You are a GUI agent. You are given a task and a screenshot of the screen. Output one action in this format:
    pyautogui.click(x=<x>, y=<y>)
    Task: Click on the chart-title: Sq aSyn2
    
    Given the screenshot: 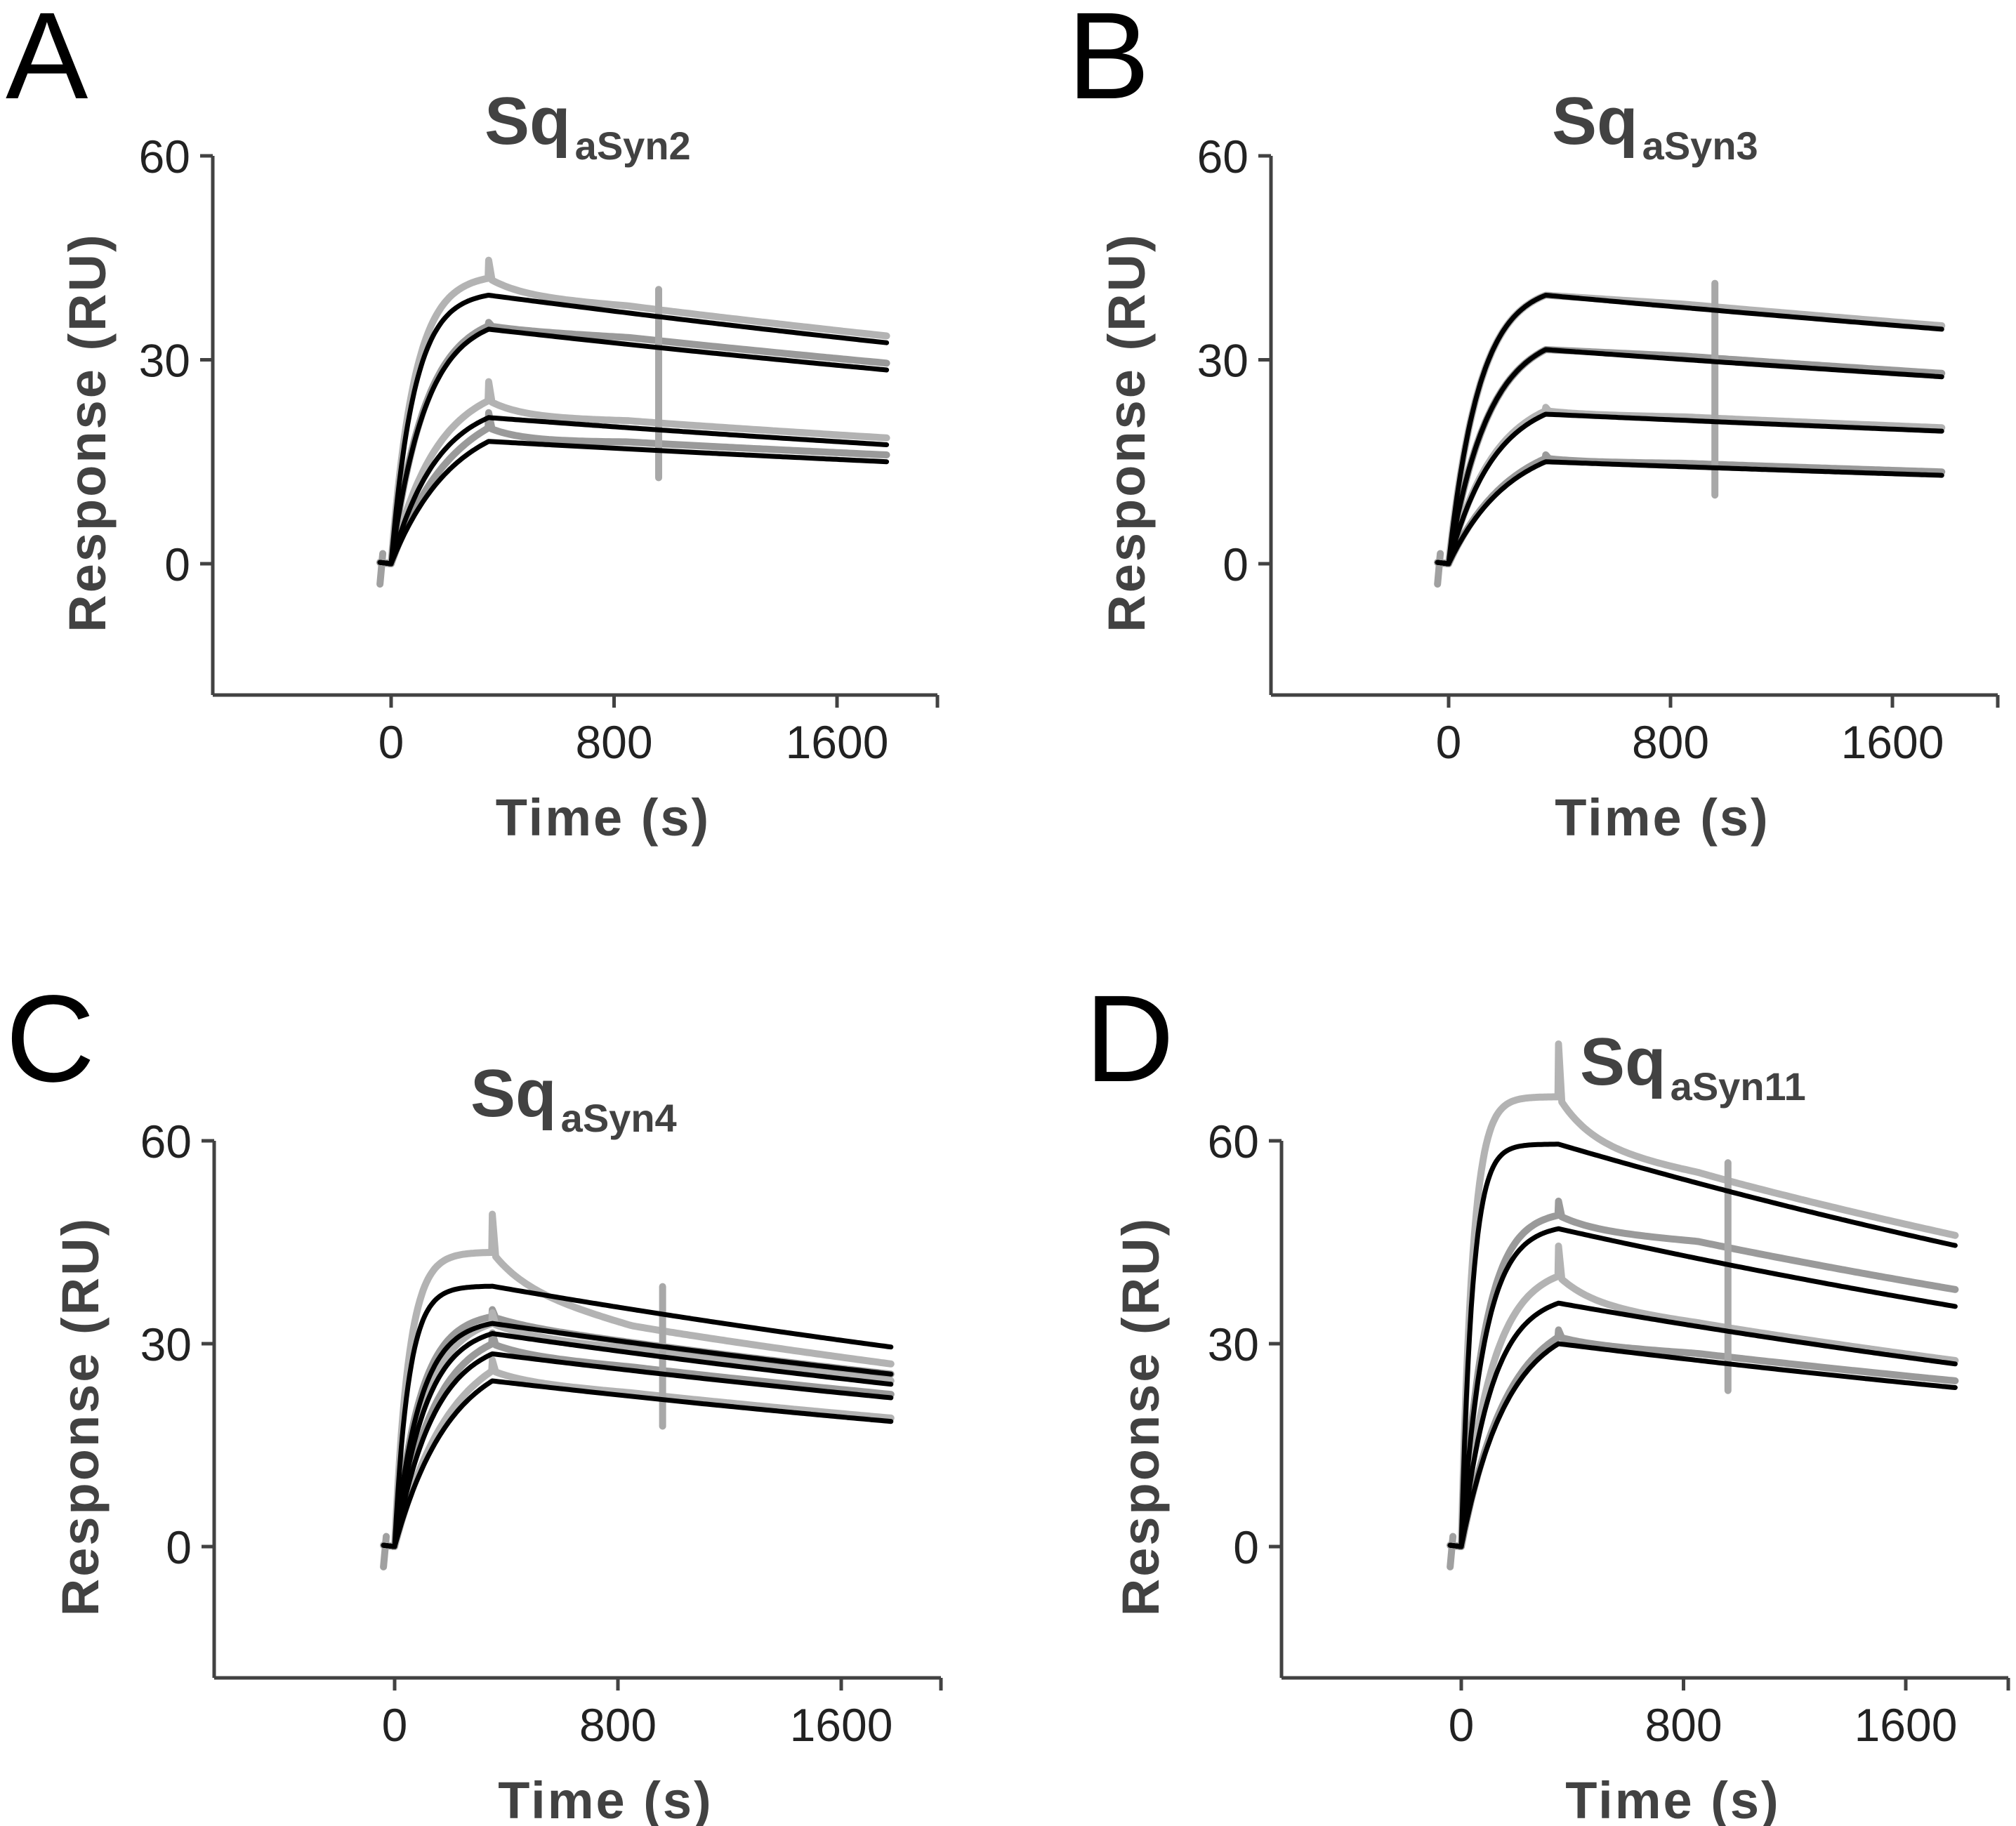 What is the action you would take?
    pyautogui.click(x=588, y=126)
    